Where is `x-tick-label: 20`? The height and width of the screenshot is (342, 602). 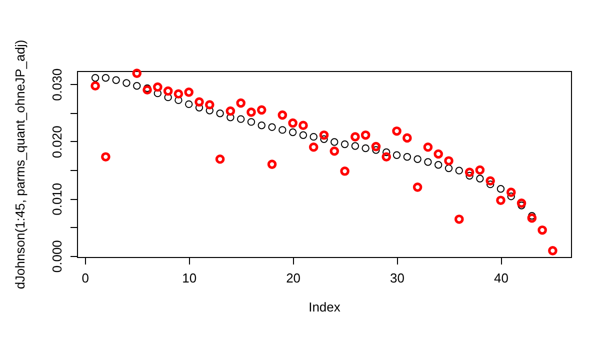
x-tick-label: 20 is located at coordinates (293, 278).